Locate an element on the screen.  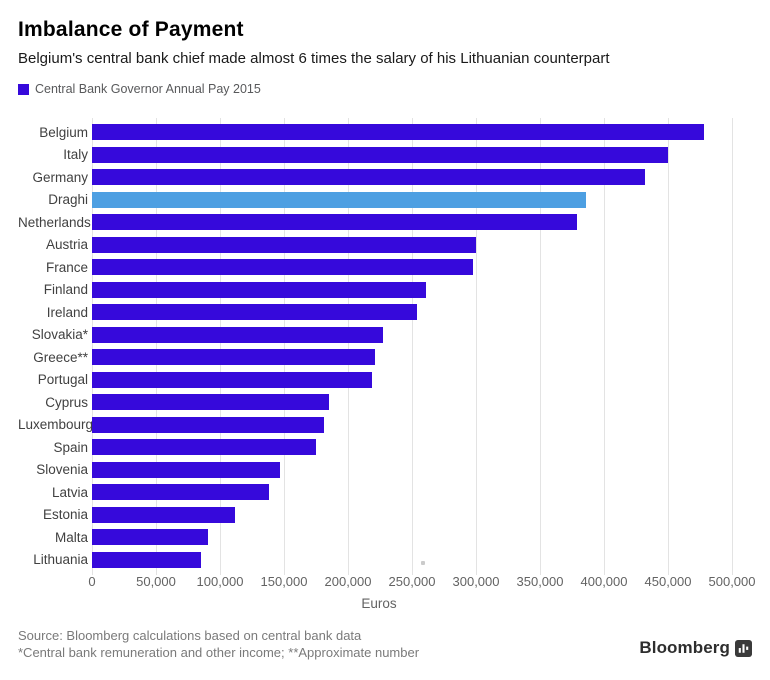
bar-row: Lithuania is located at coordinates (385, 560).